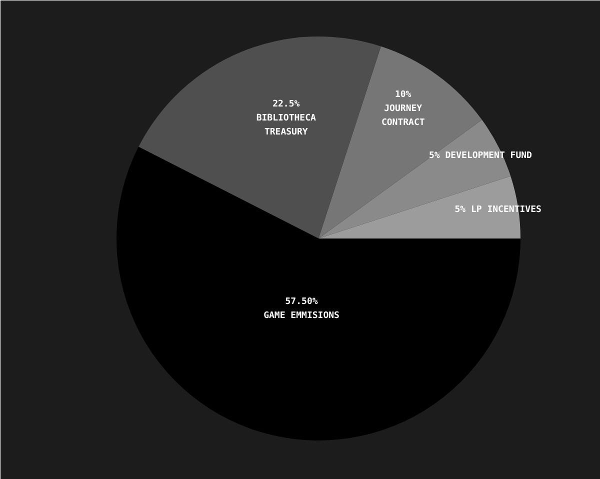 The width and height of the screenshot is (600, 479). Describe the element at coordinates (301, 302) in the screenshot. I see `data-label: 57.50%` at that location.